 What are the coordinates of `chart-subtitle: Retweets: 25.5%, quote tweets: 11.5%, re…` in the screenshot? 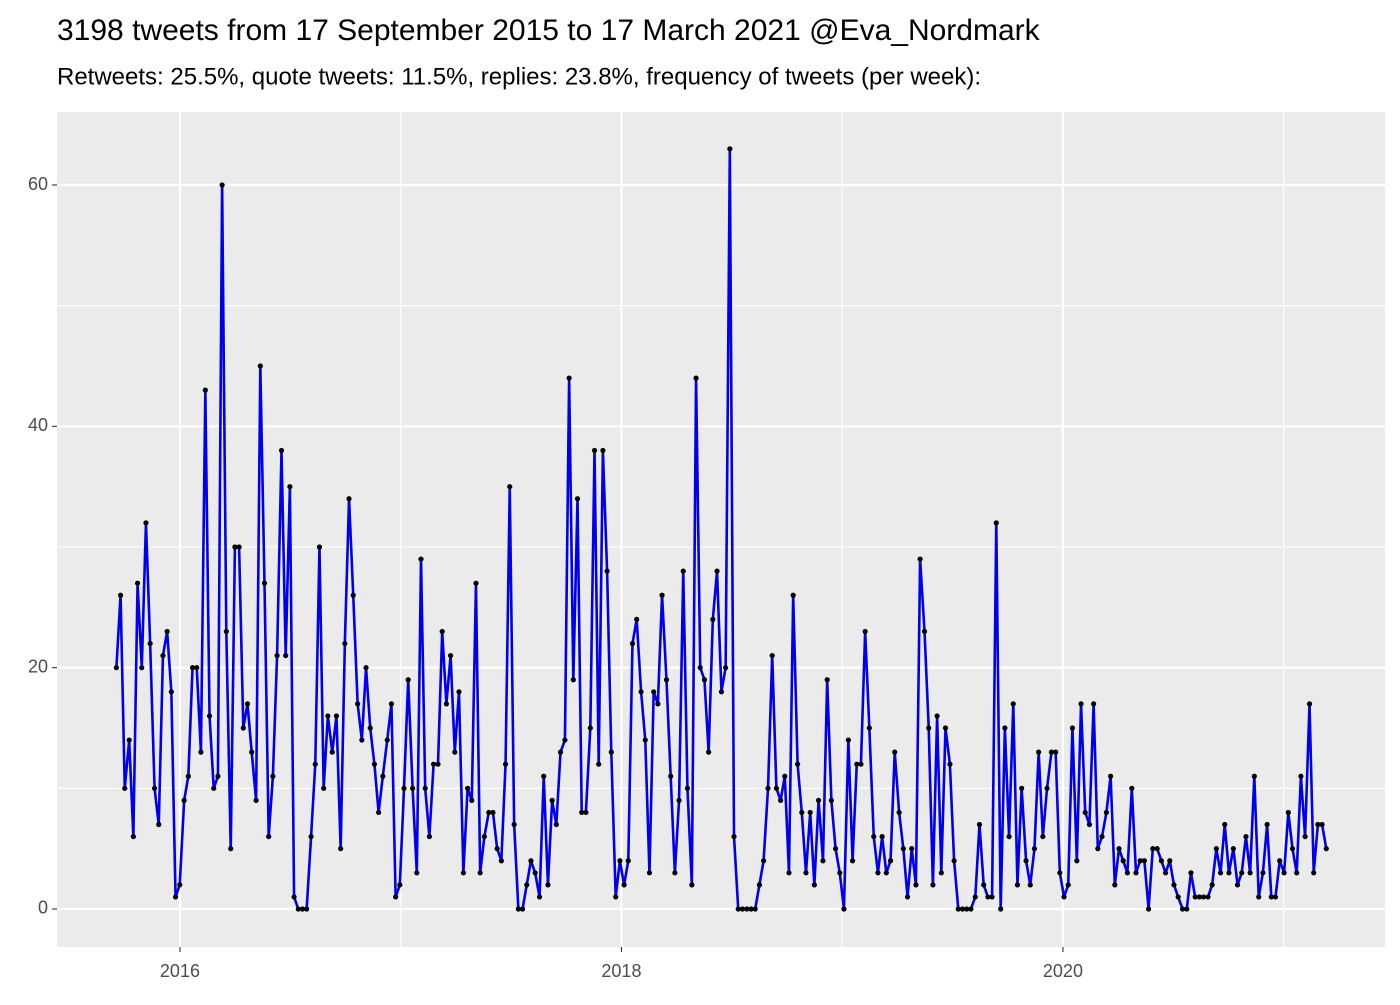 It's located at (519, 76).